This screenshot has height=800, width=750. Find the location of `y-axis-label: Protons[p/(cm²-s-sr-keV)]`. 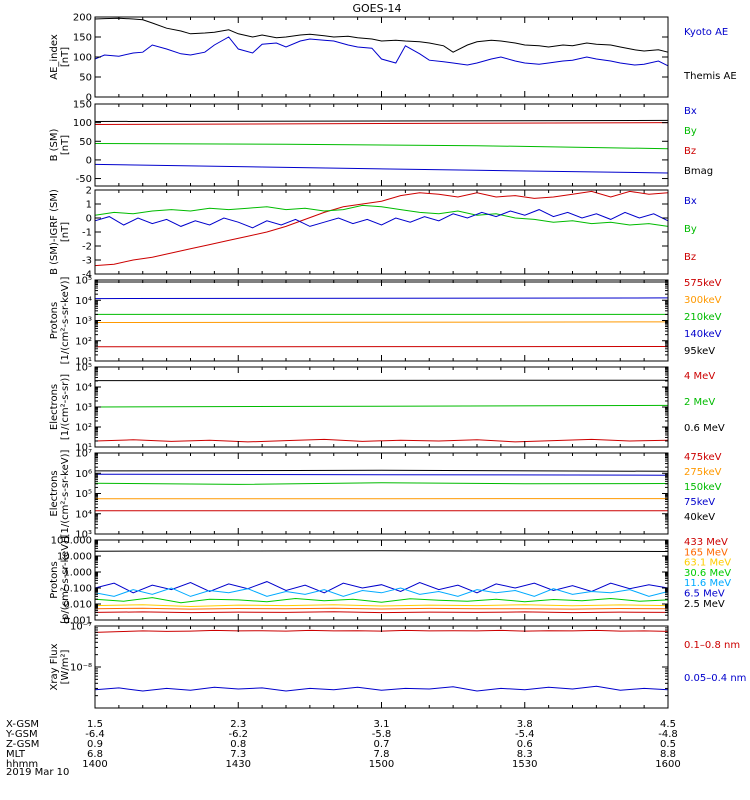

y-axis-label: Protons[p/(cm²-s-sr-keV)] is located at coordinates (60, 580).